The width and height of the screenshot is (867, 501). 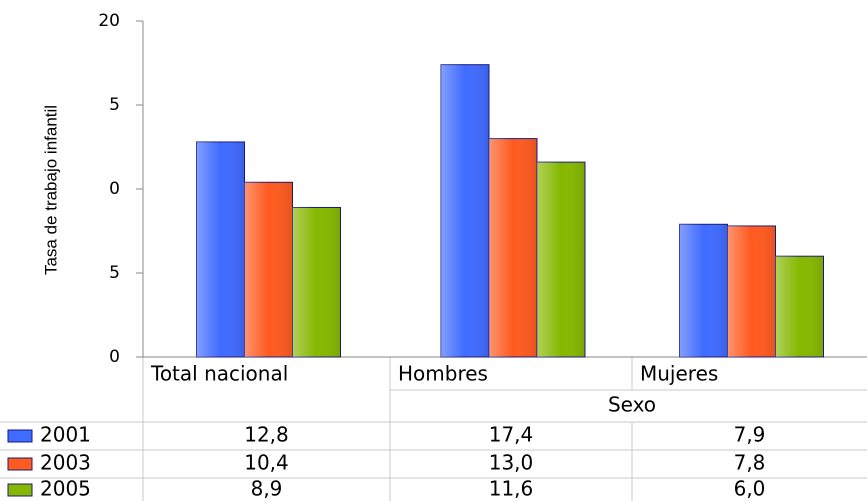 What do you see at coordinates (219, 374) in the screenshot?
I see `x-tick-label: Total nacional` at bounding box center [219, 374].